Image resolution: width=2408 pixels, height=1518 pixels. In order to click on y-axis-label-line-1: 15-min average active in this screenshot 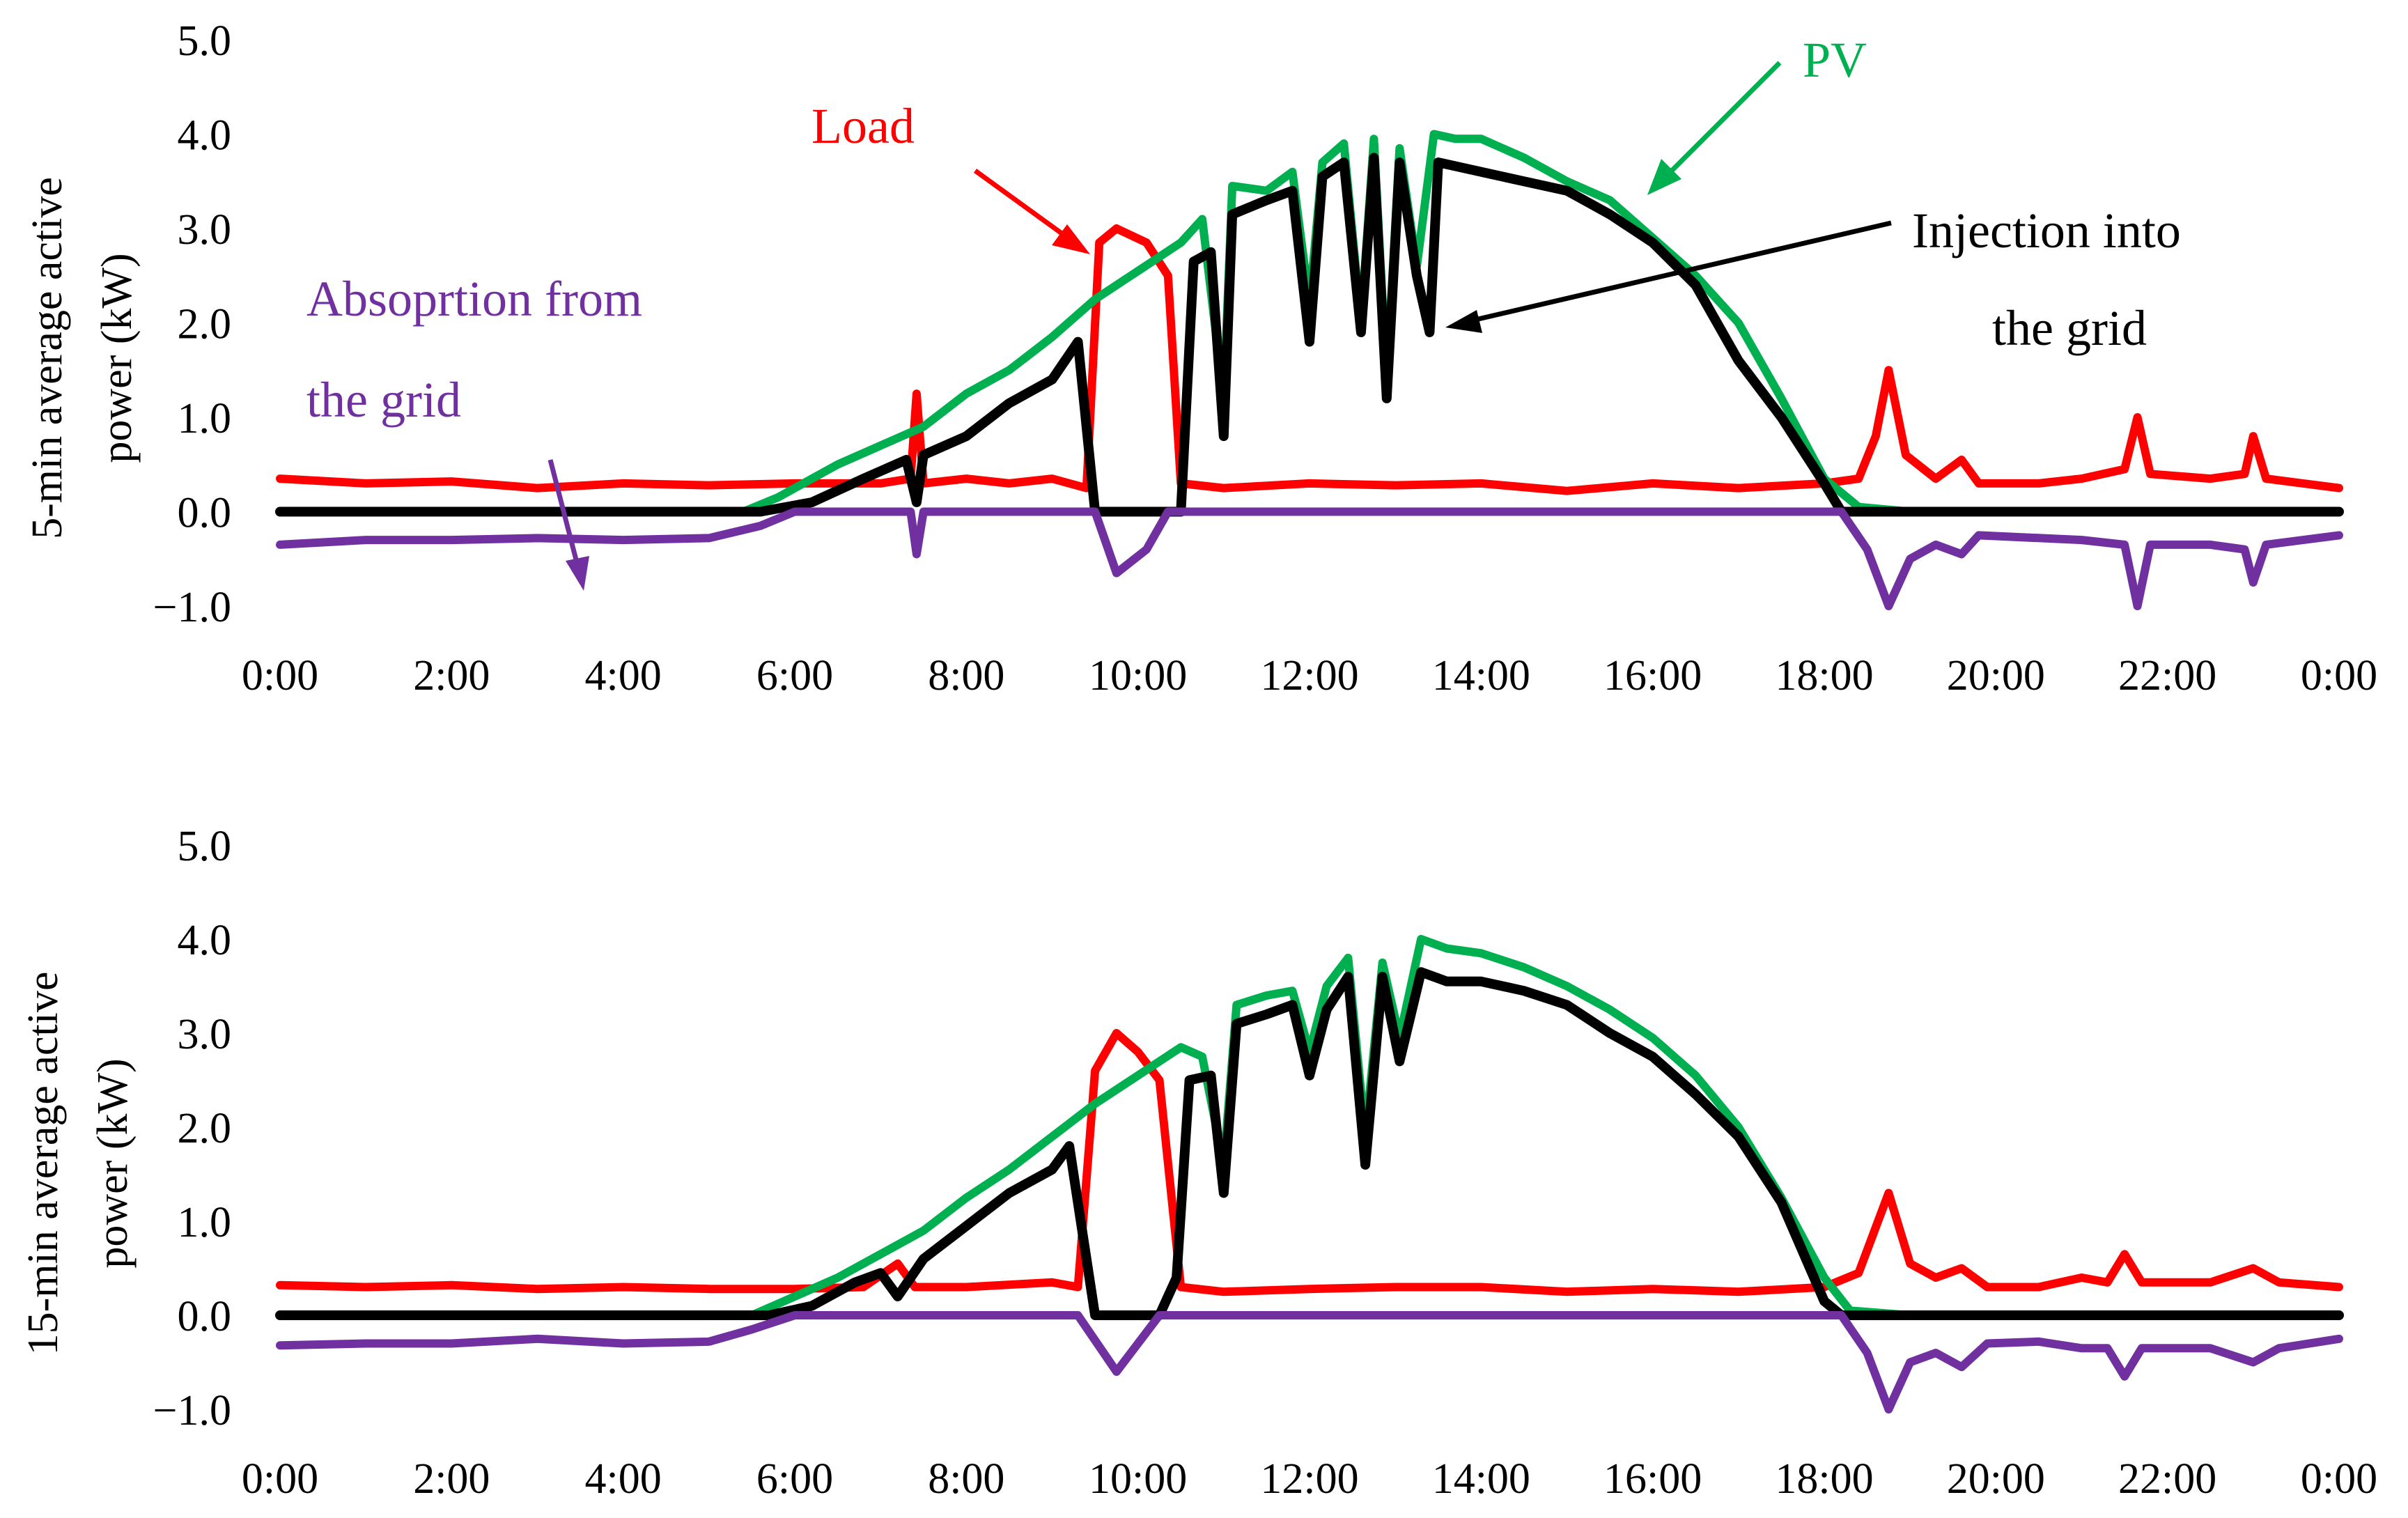, I will do `click(43, 1164)`.